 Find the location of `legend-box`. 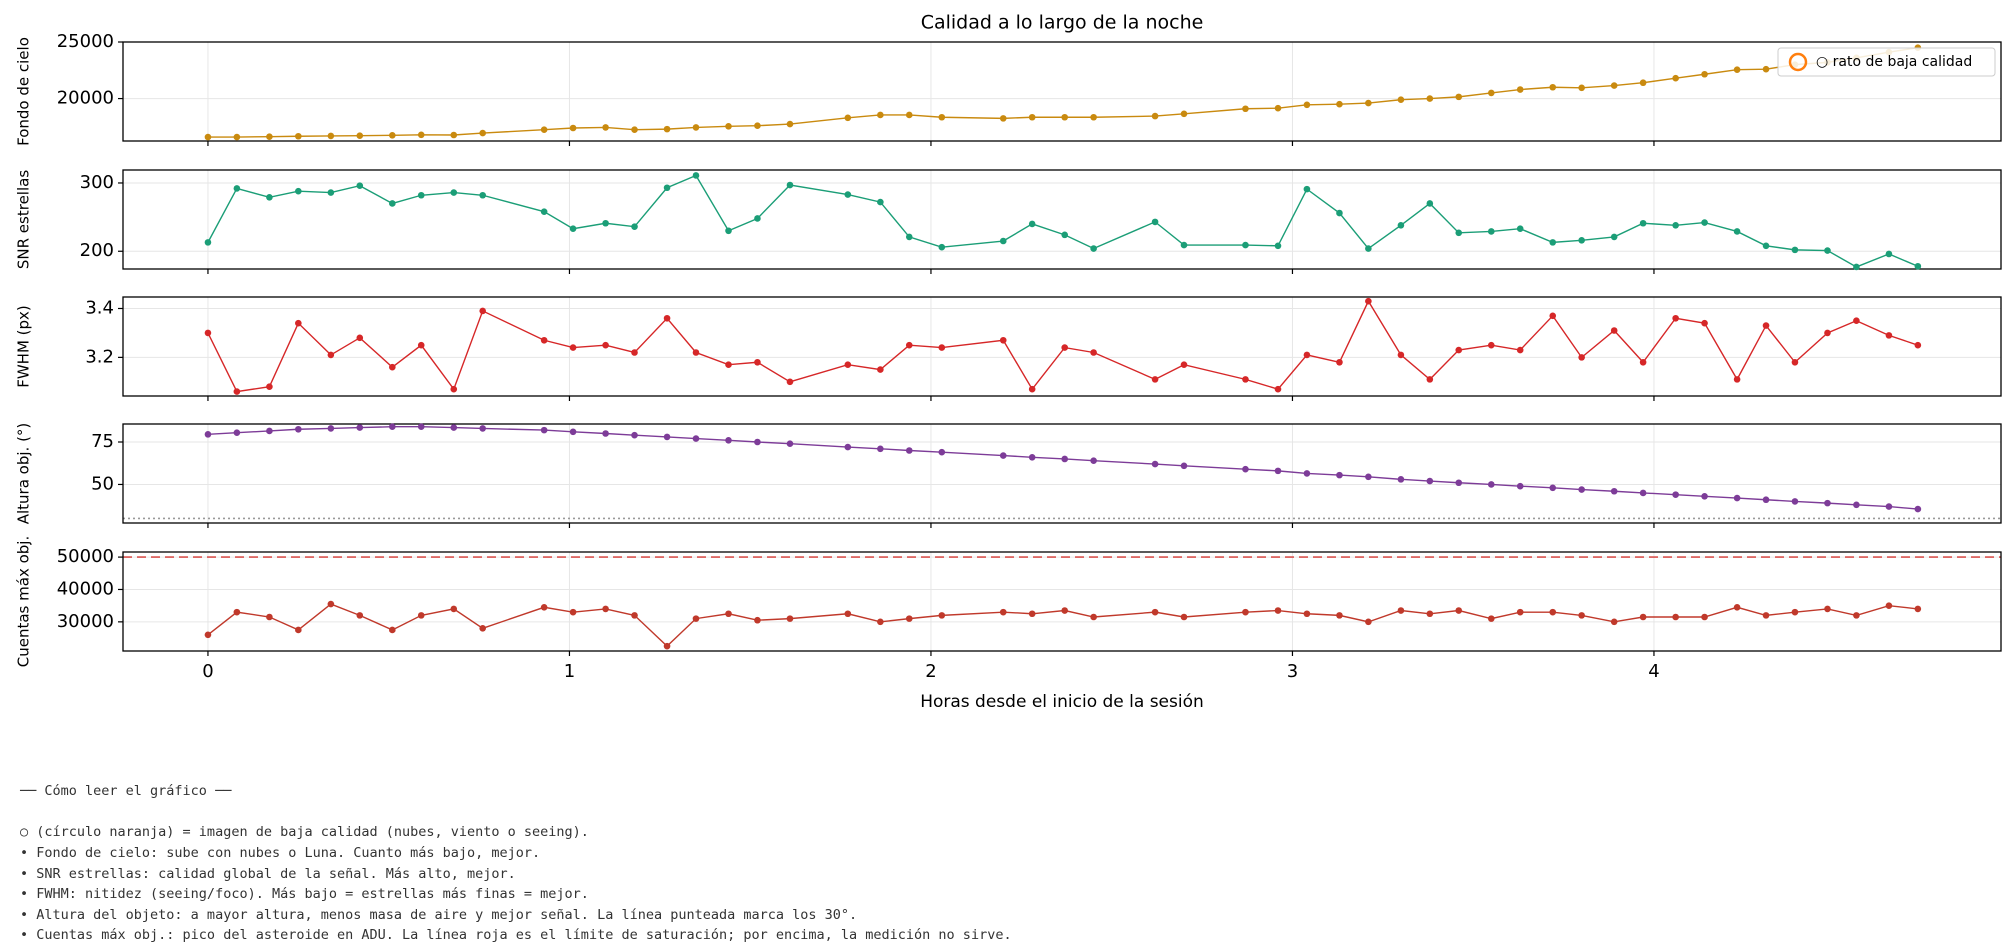

legend-box is located at coordinates (1886, 62).